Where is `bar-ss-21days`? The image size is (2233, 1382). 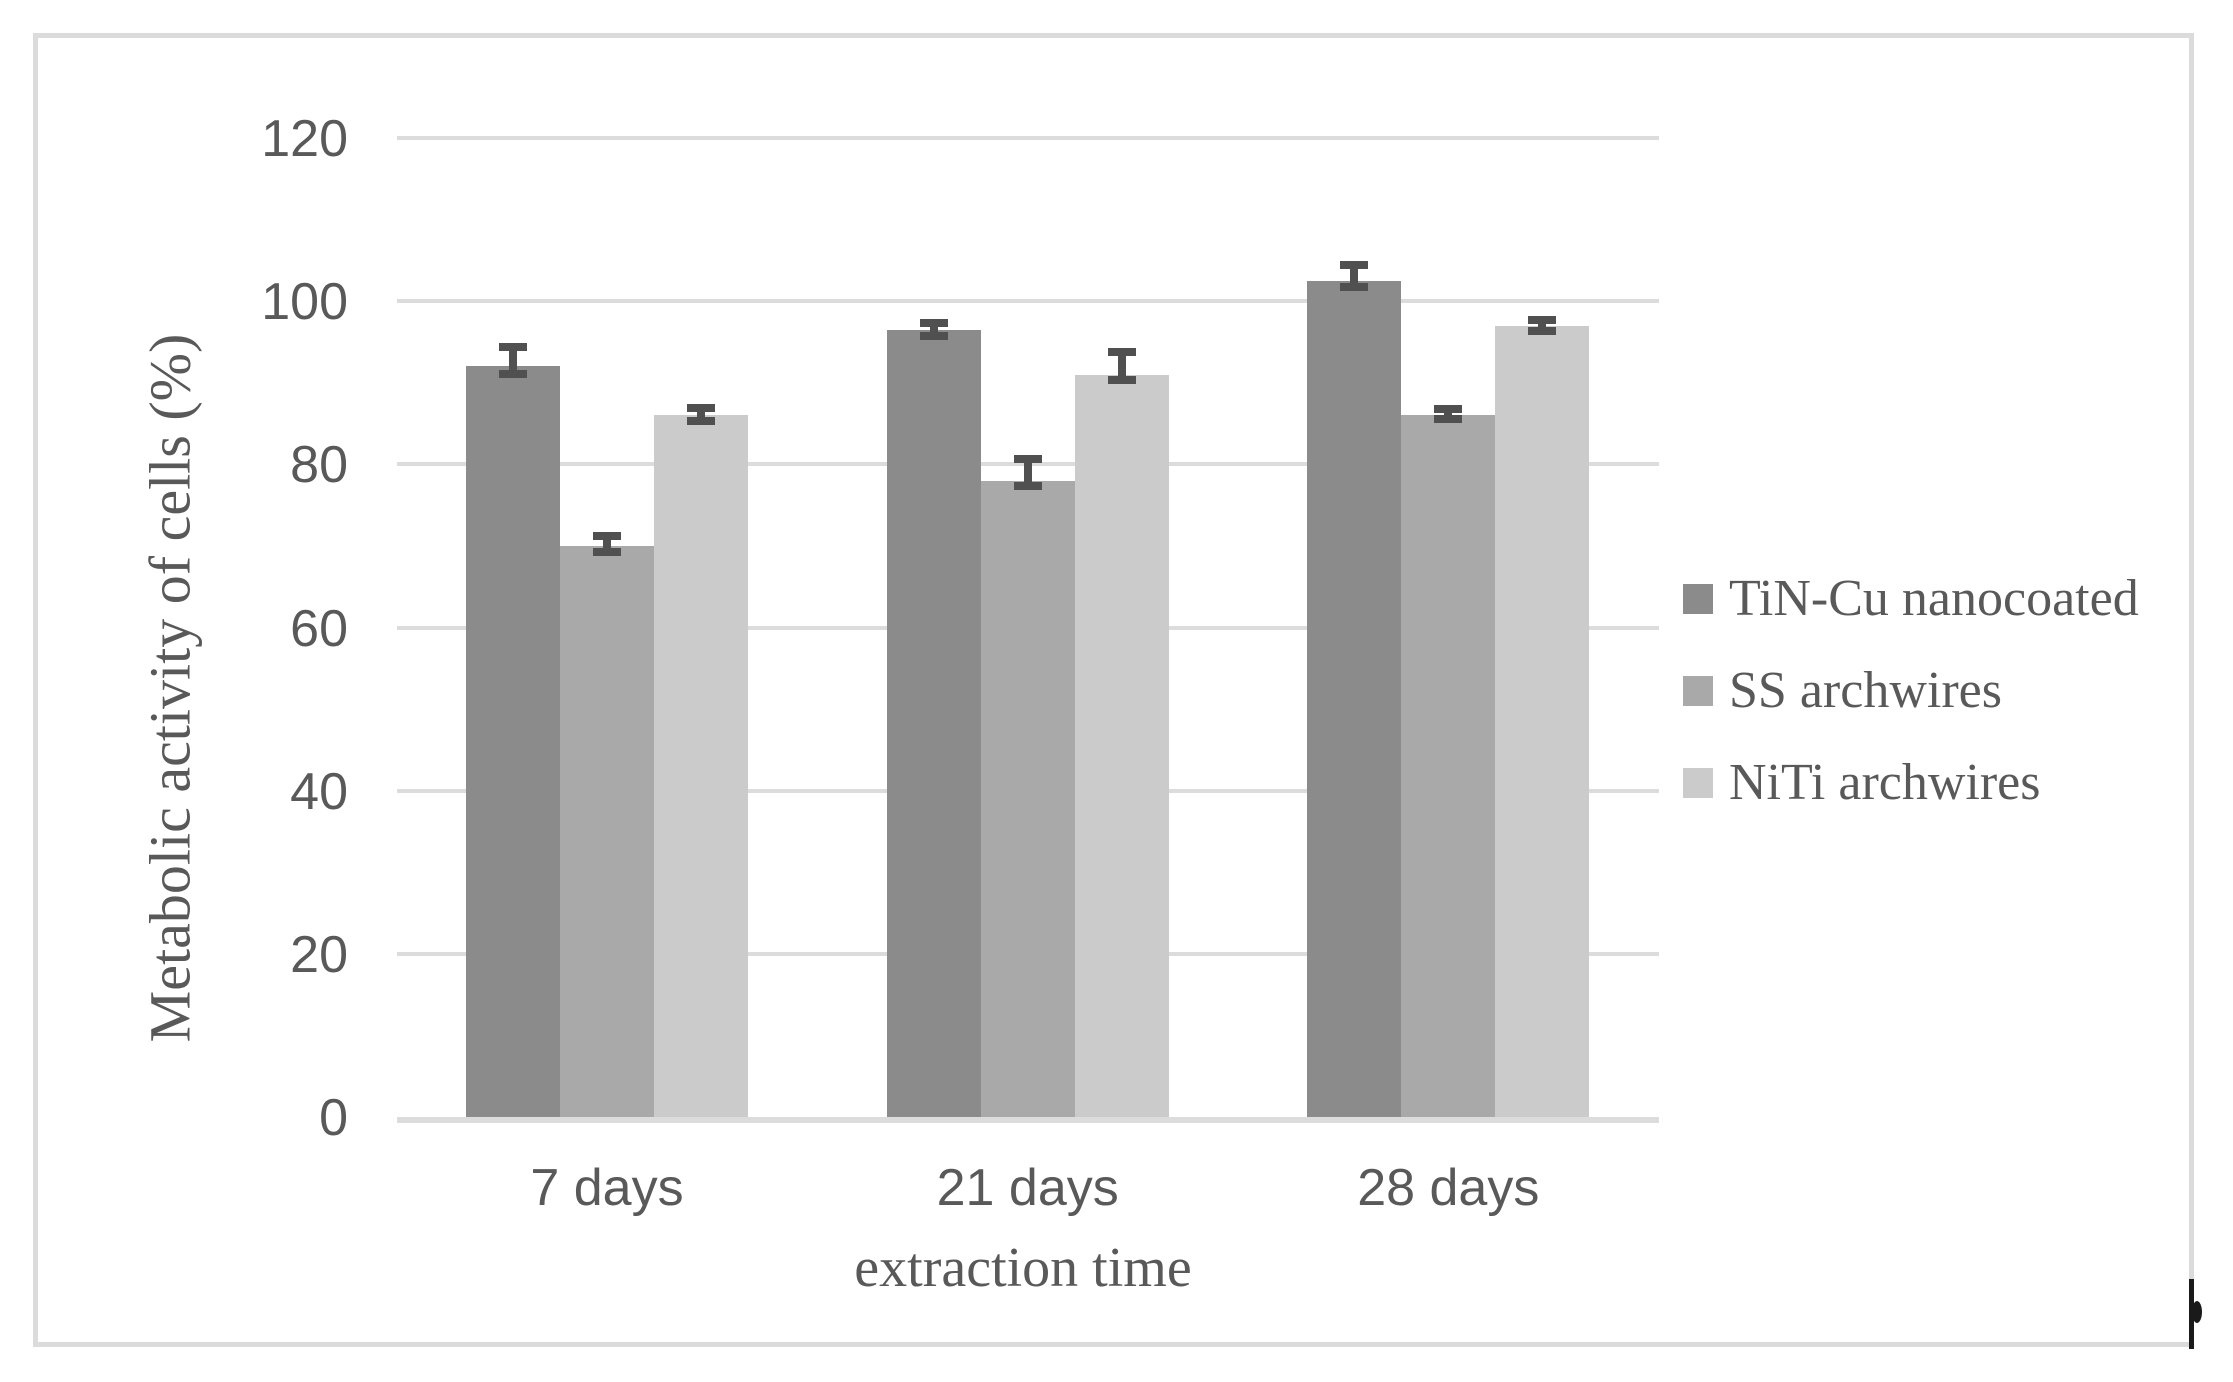 bar-ss-21days is located at coordinates (1027, 798).